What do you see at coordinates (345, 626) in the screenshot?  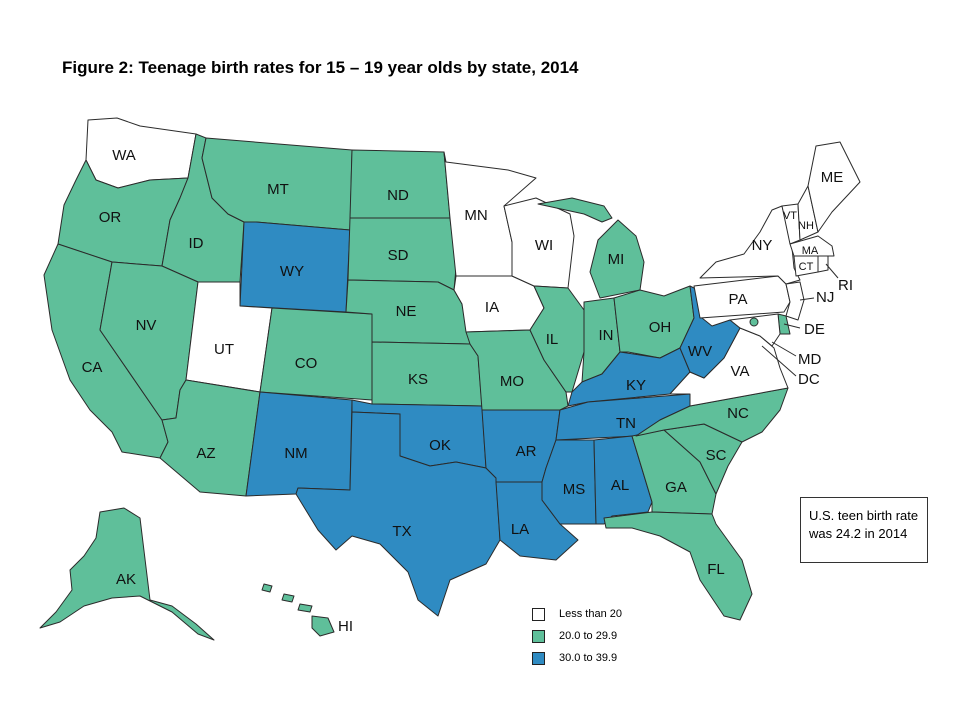 I see `label-hi: HI` at bounding box center [345, 626].